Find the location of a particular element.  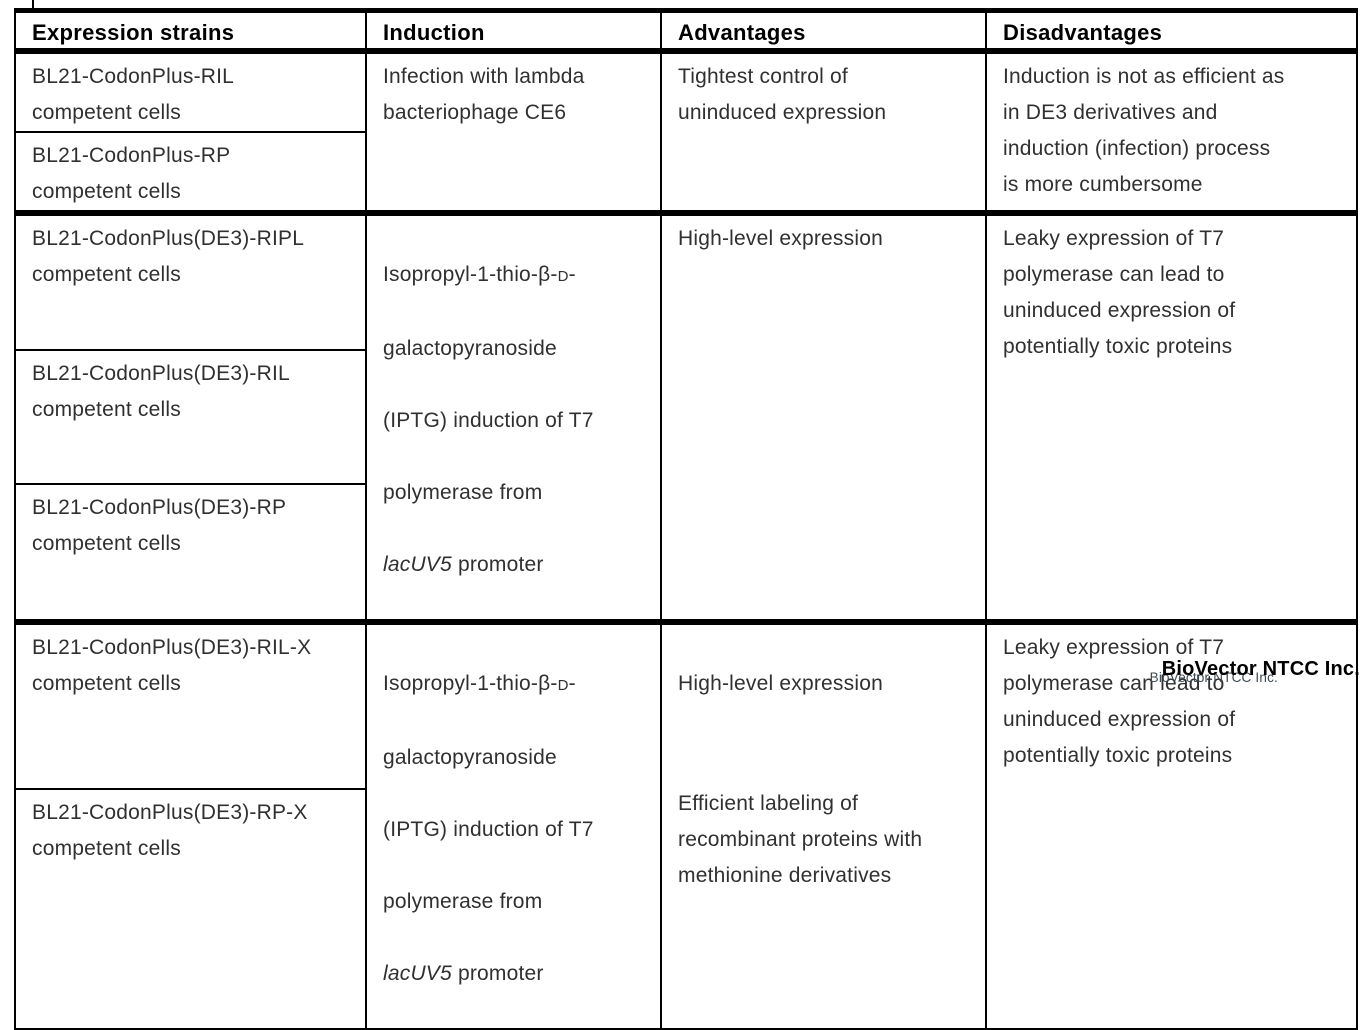

advantages-cell: High-level expression is located at coordinates (823, 417).